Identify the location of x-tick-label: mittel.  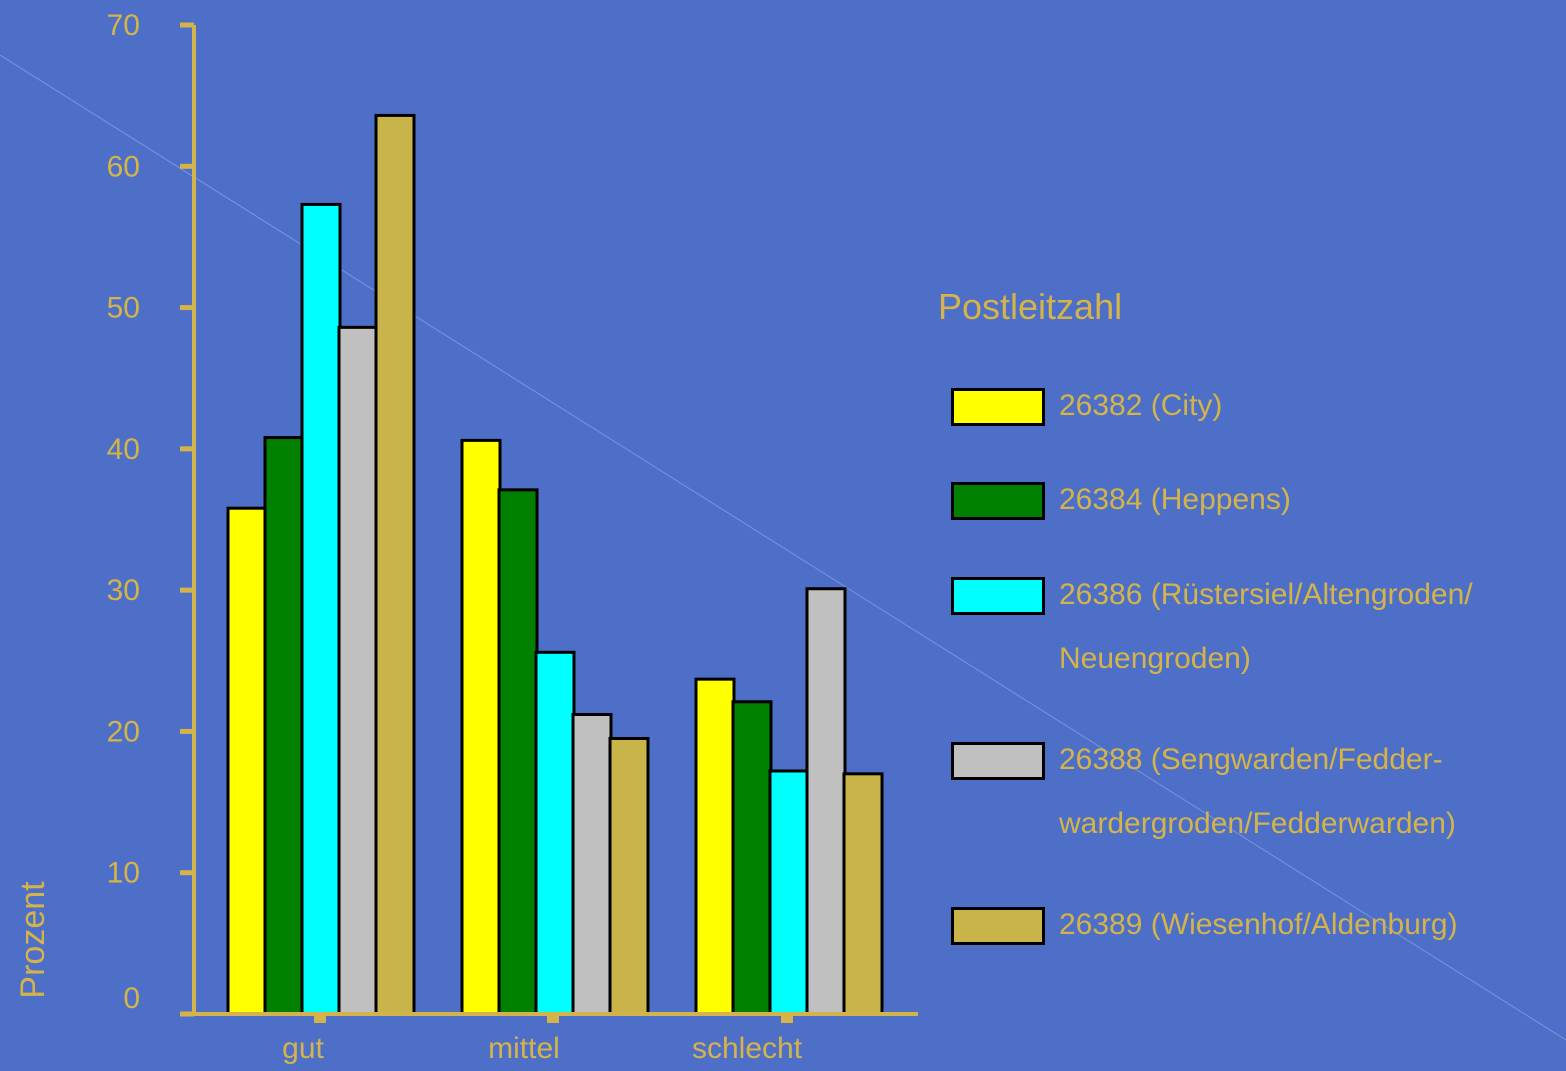
(524, 1048).